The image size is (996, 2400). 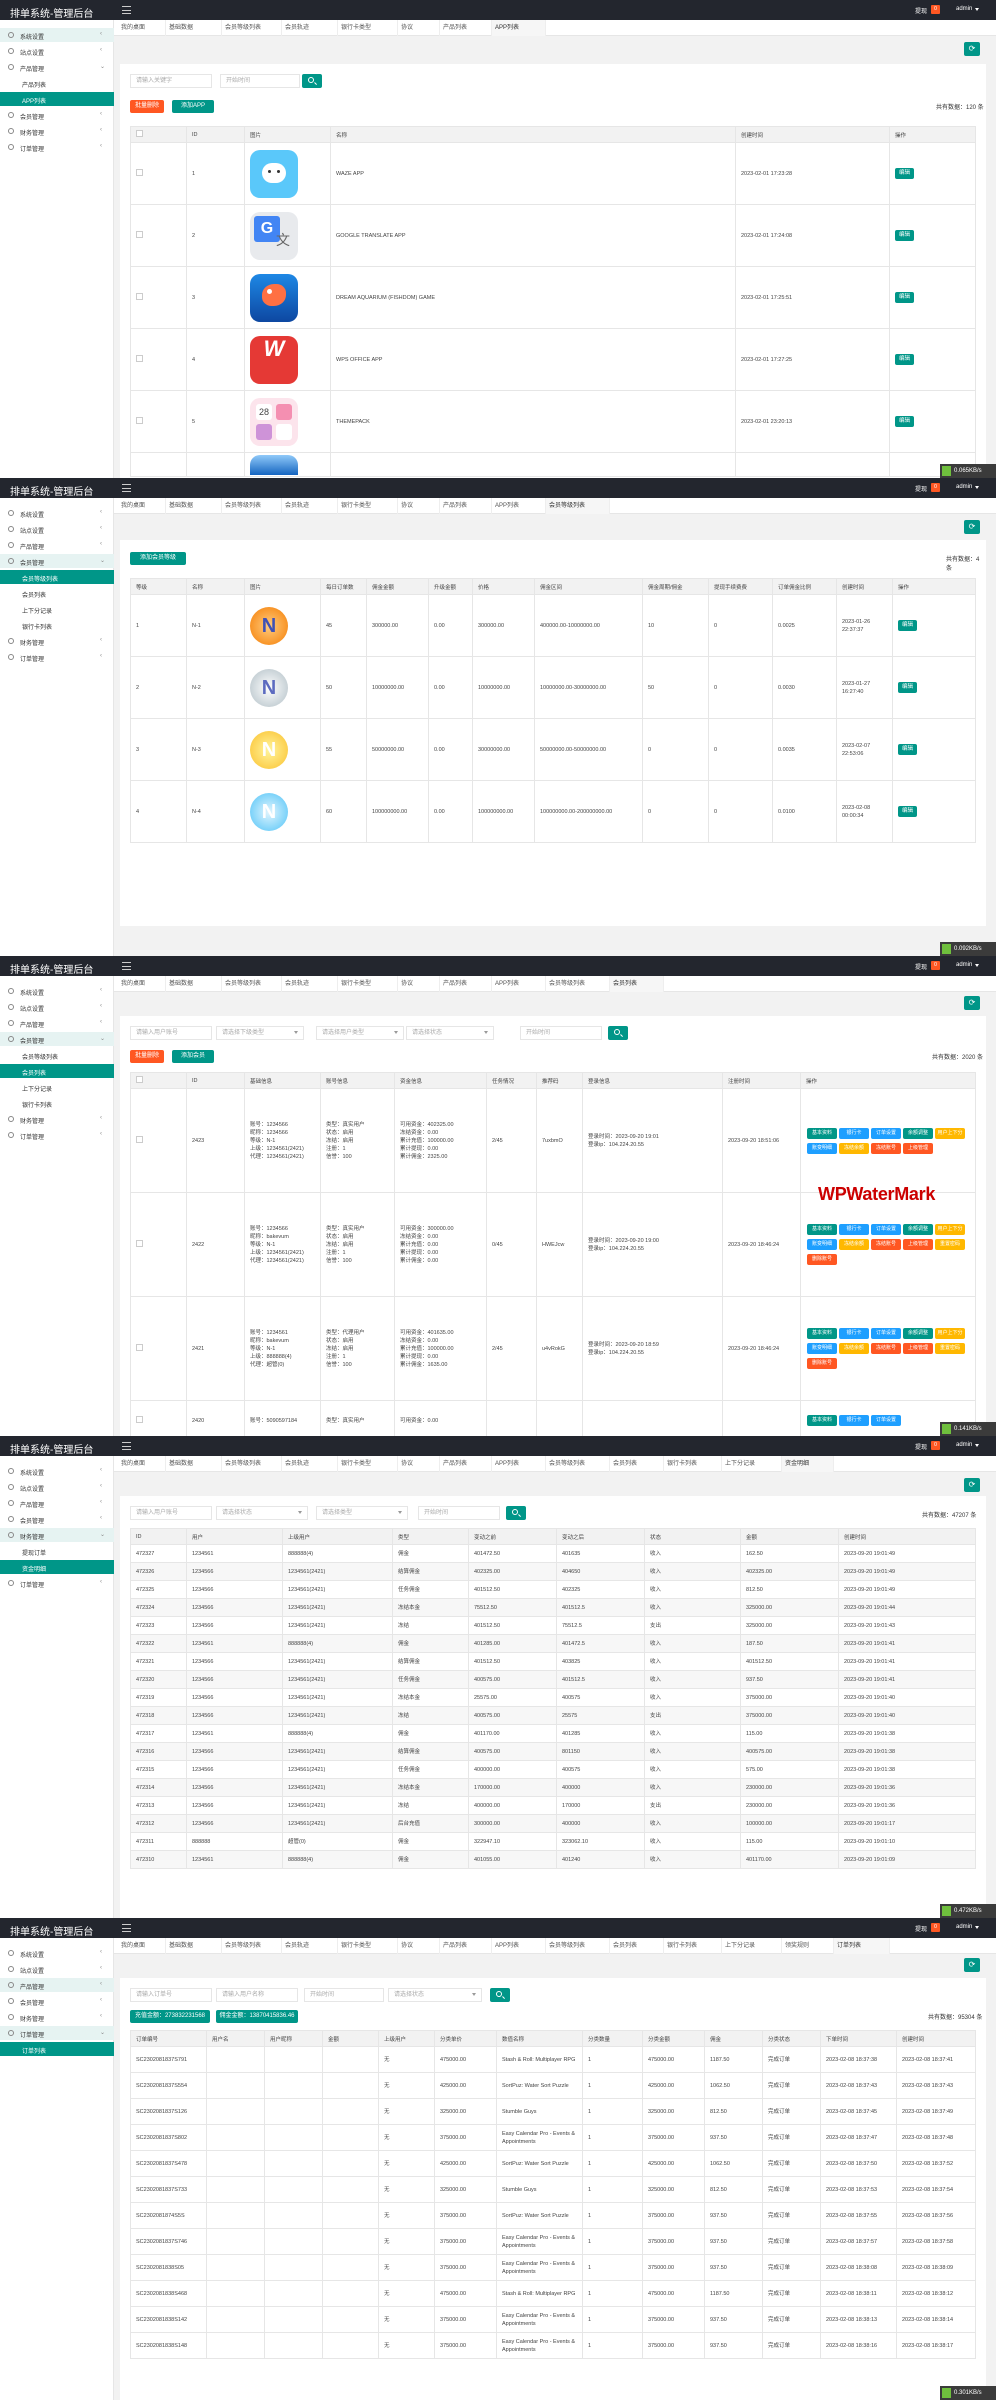 I want to click on sidebar-item-withdraw: 提现订单, so click(x=34, y=1554).